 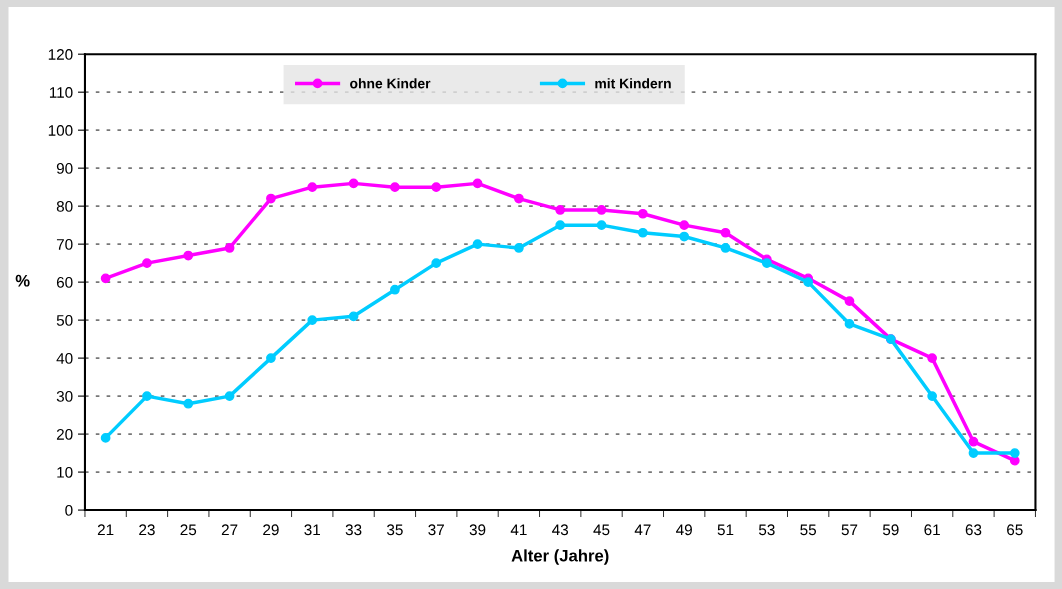 I want to click on y-tick-label: 70, so click(x=64, y=244).